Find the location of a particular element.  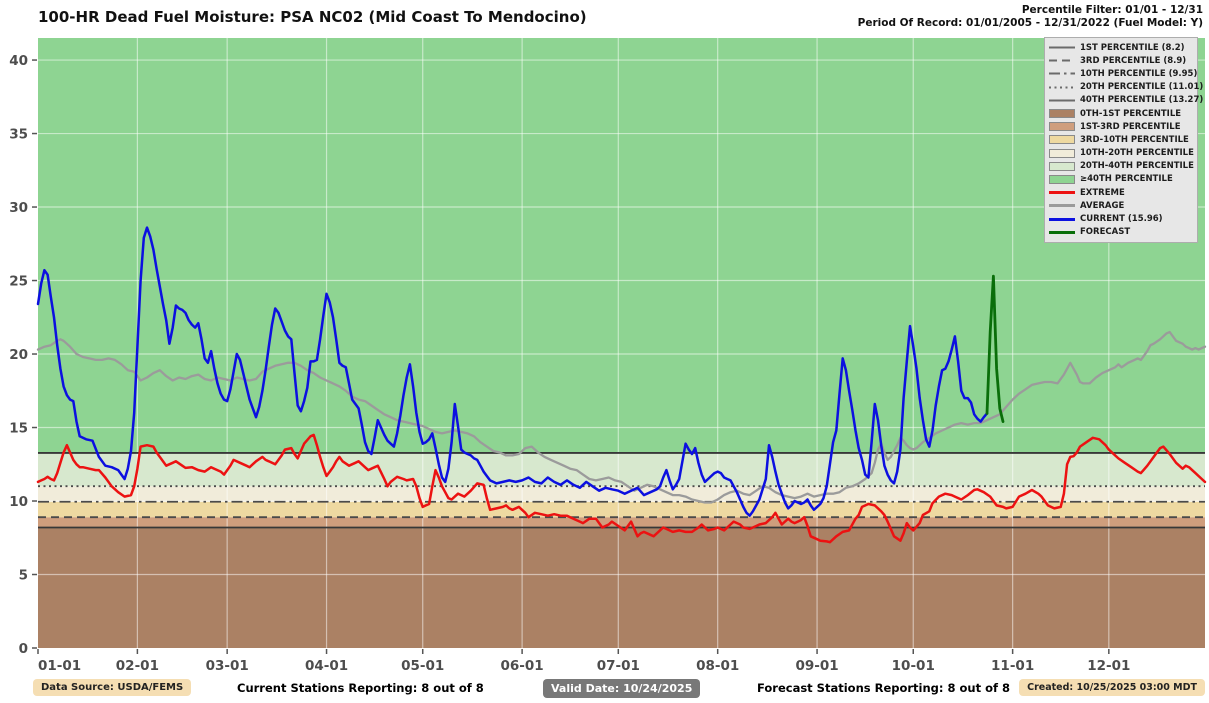

legend-item: 1ST PERCENTILE (8.2) is located at coordinates (1121, 47).